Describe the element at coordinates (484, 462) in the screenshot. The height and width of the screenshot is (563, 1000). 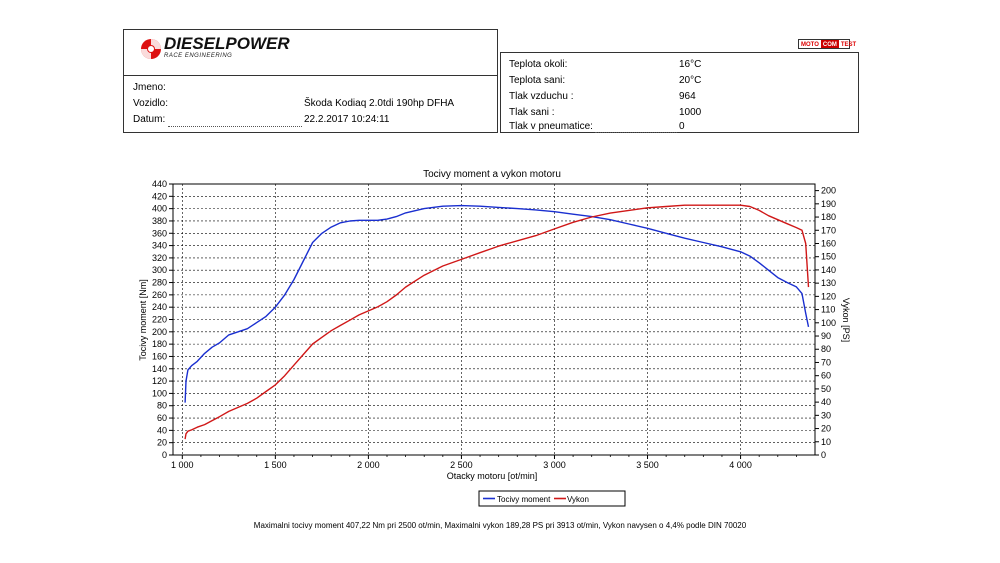
I see `bottom-axis: 1 000 1 500 2 000 2 500 3 000 3 500 4 000` at that location.